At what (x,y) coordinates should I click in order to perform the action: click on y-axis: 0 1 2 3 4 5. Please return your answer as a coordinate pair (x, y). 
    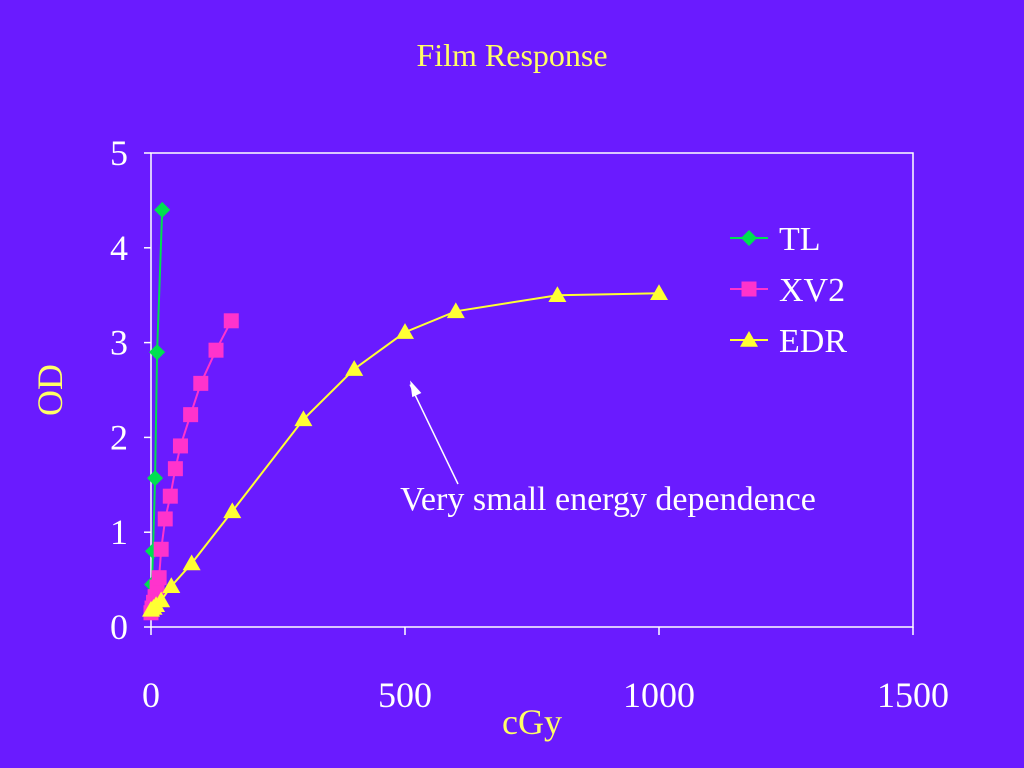
    Looking at the image, I should click on (130, 390).